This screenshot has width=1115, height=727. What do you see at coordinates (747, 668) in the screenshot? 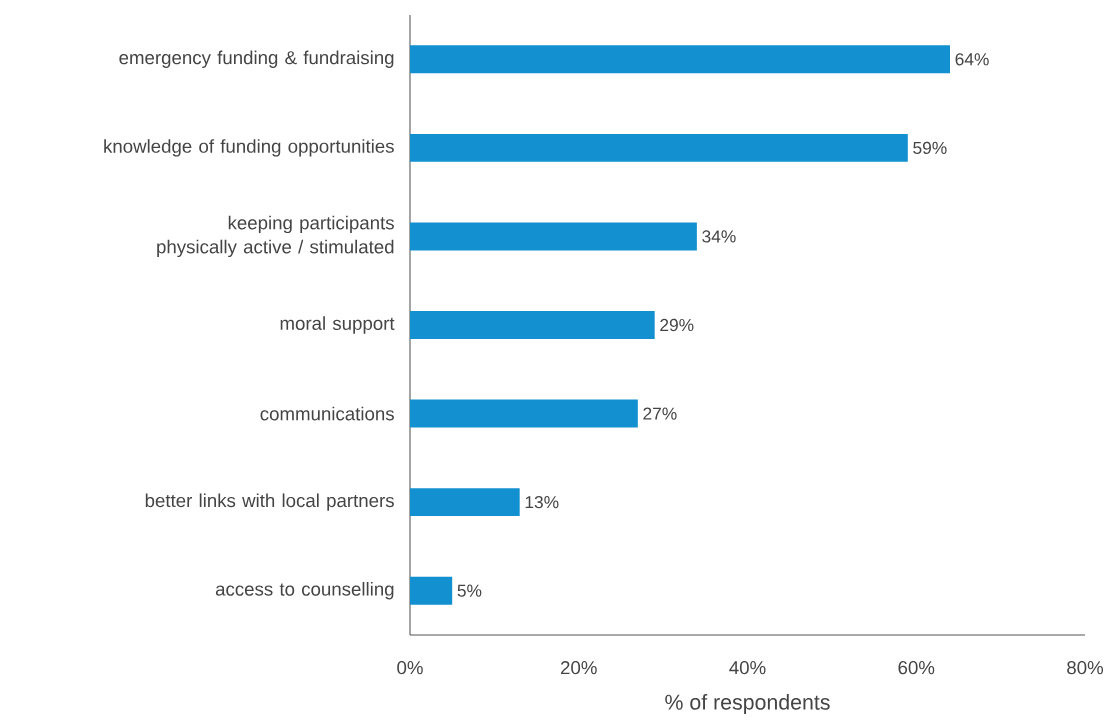
I see `x-tick-label: 40%` at bounding box center [747, 668].